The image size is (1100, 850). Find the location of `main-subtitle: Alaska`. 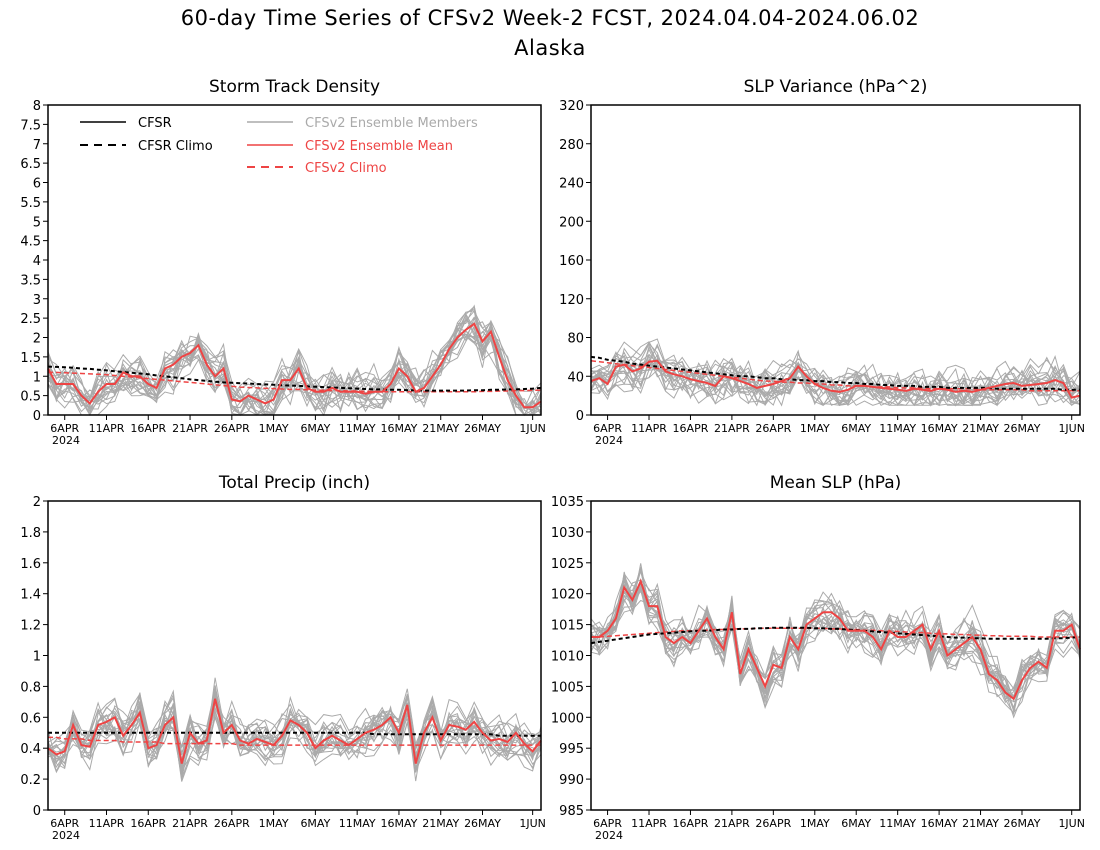

main-subtitle: Alaska is located at coordinates (550, 48).